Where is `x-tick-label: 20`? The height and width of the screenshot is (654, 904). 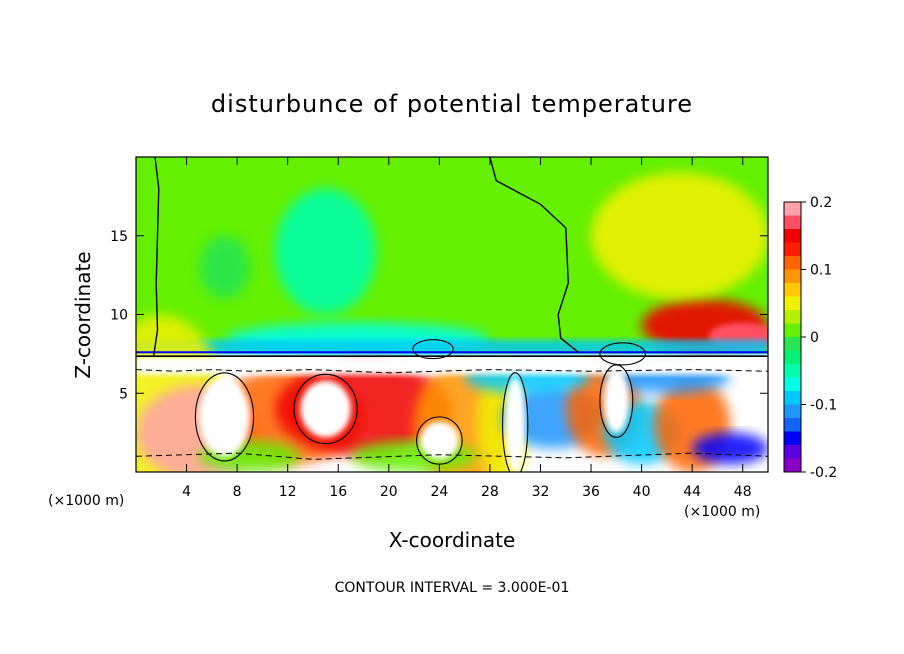
x-tick-label: 20 is located at coordinates (389, 492).